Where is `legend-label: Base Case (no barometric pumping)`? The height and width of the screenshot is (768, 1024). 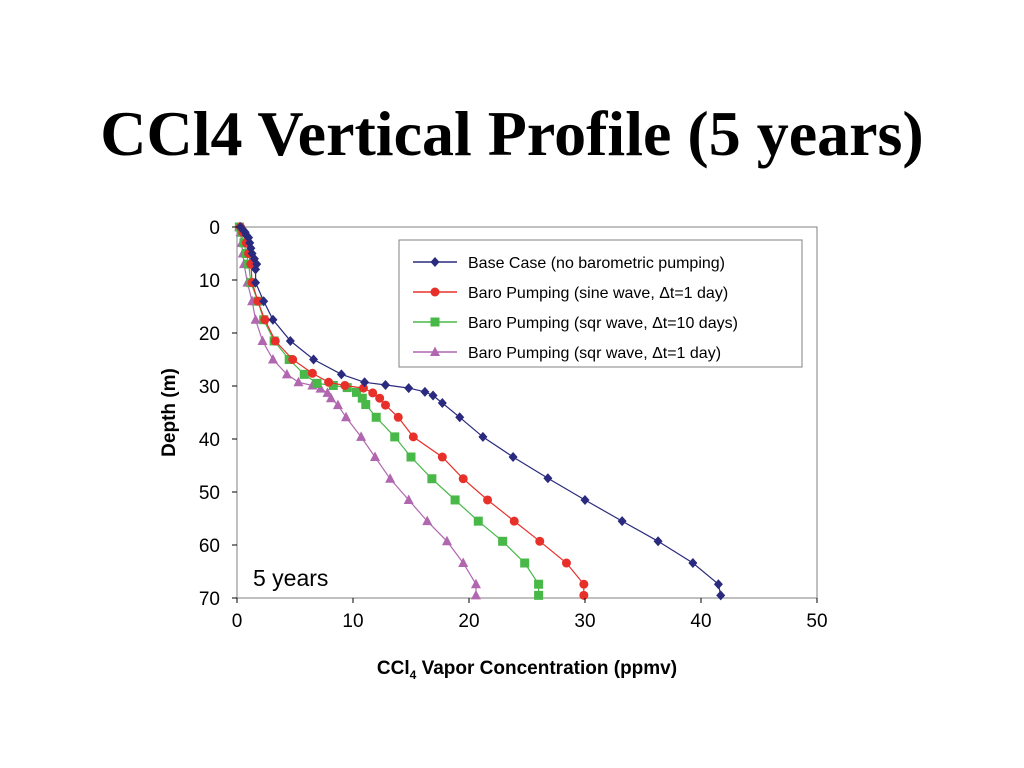 legend-label: Base Case (no barometric pumping) is located at coordinates (596, 263).